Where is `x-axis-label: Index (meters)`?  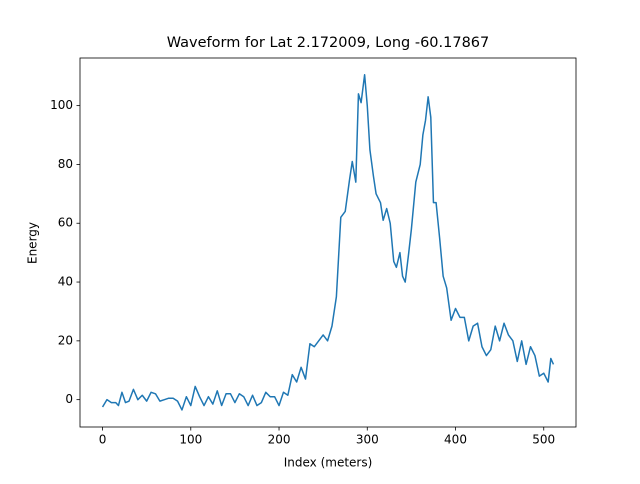
x-axis-label: Index (meters) is located at coordinates (328, 463).